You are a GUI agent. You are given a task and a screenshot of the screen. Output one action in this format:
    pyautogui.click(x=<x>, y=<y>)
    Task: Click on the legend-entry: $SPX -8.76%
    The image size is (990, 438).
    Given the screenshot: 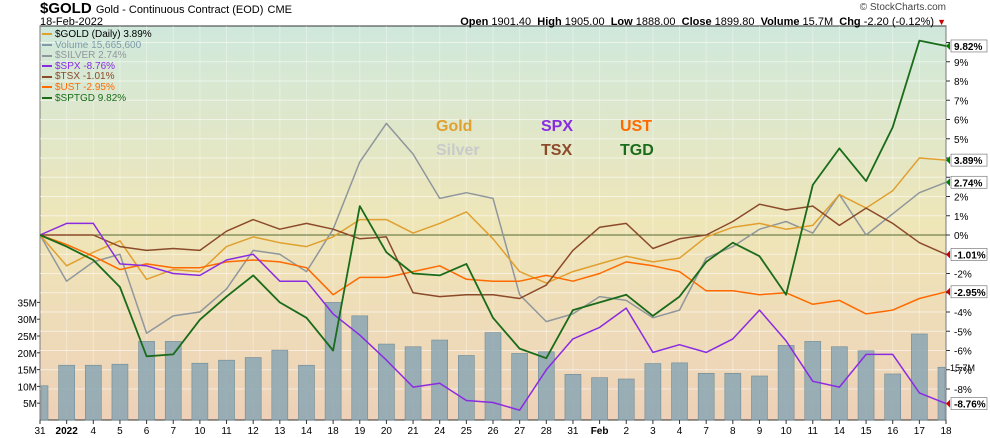 What is the action you would take?
    pyautogui.click(x=97, y=66)
    